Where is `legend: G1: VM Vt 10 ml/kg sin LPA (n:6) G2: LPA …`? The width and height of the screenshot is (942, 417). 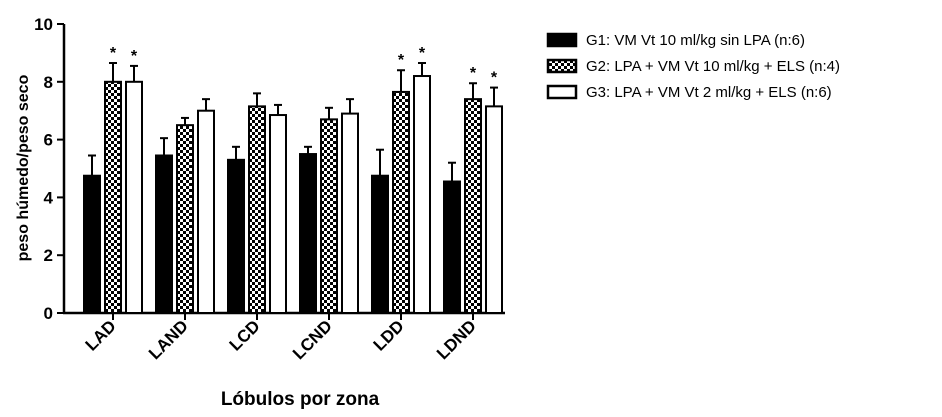 legend: G1: VM Vt 10 ml/kg sin LPA (n:6) G2: LPA … is located at coordinates (693, 66).